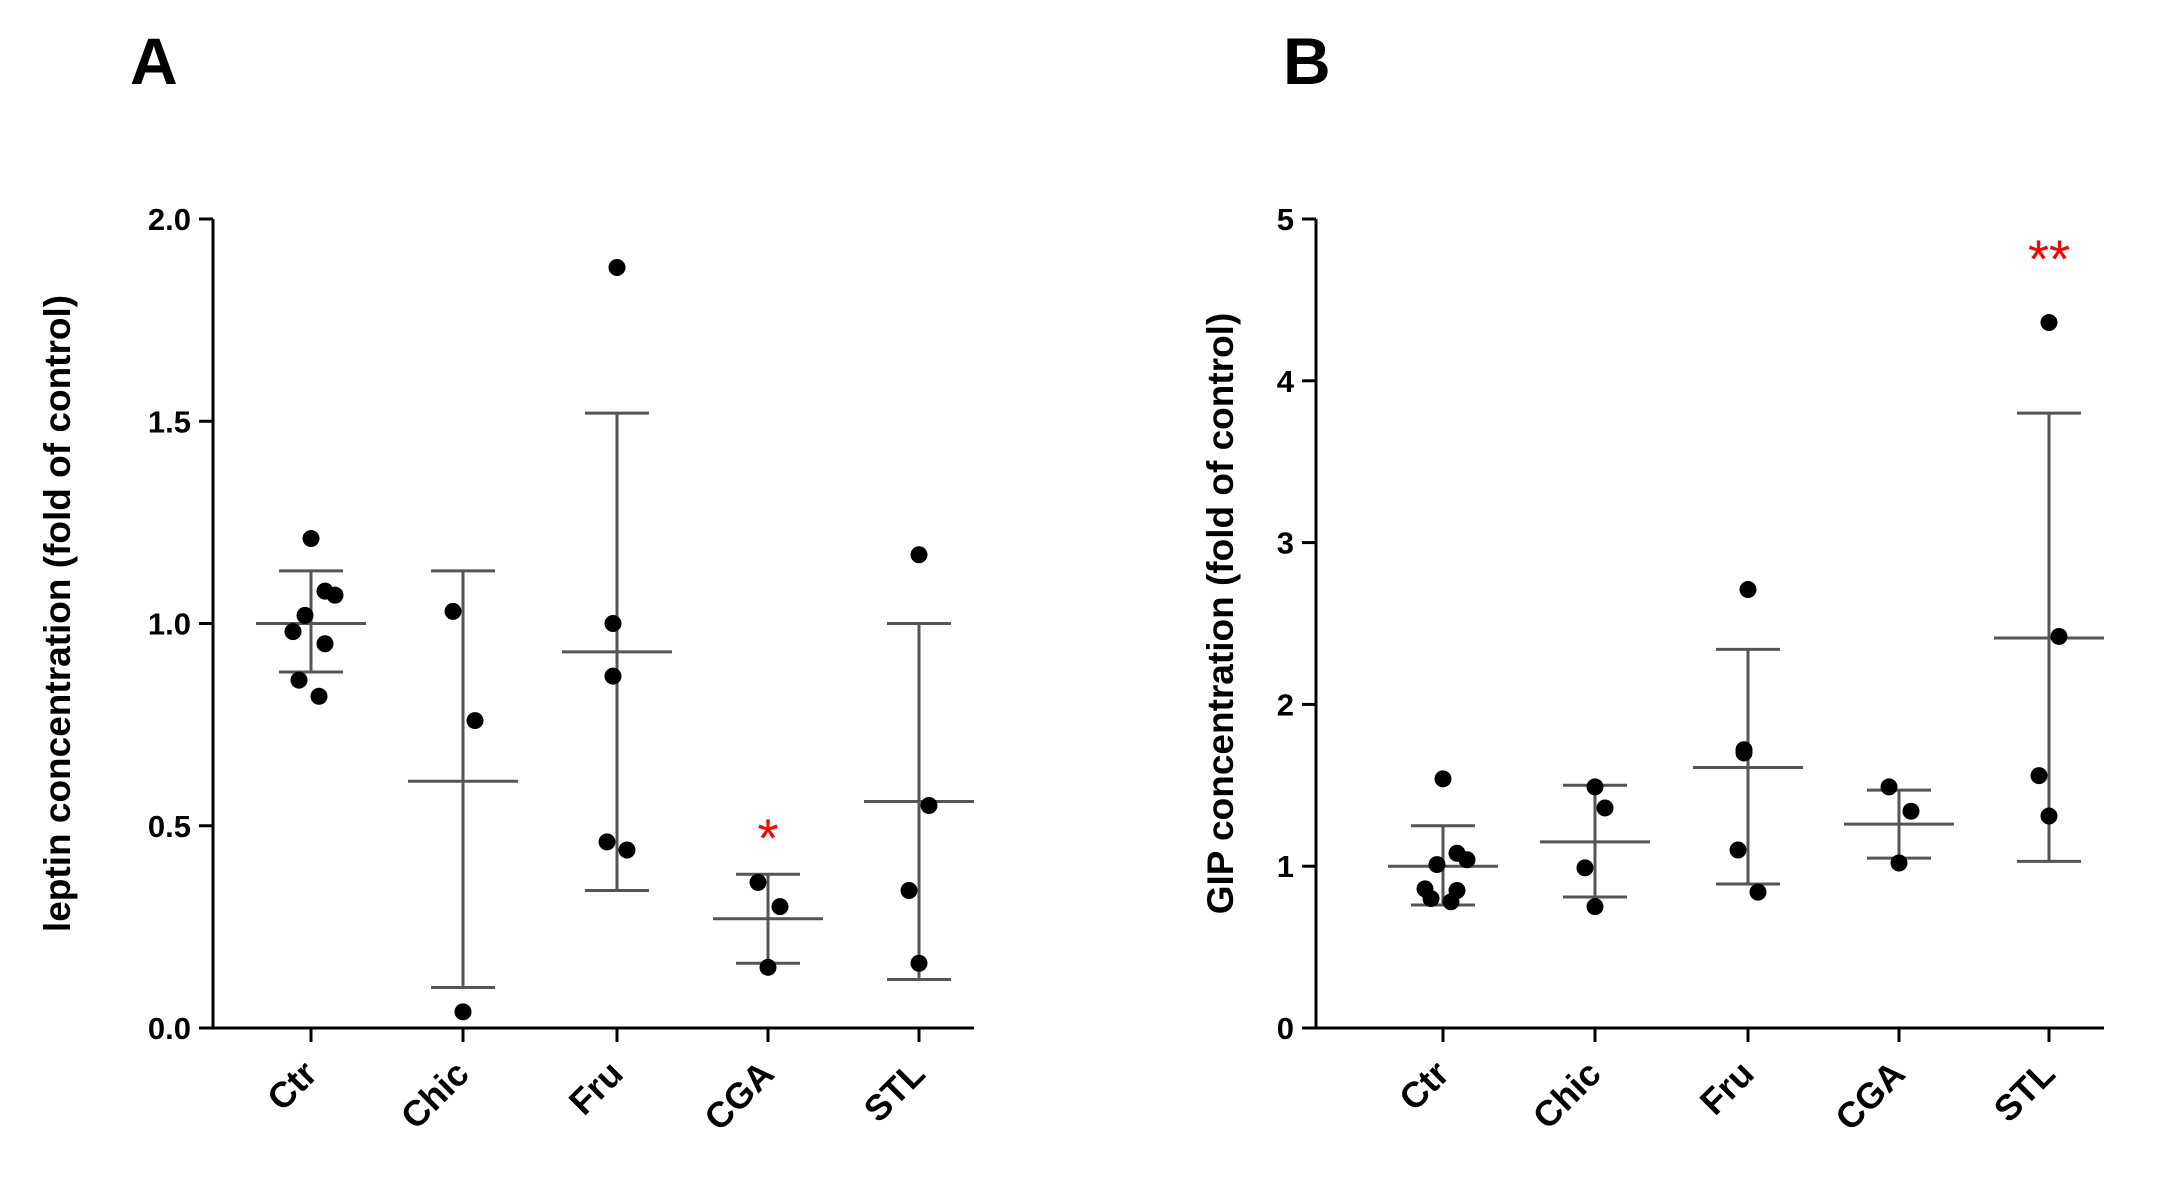 The image size is (2173, 1187). What do you see at coordinates (767, 838) in the screenshot?
I see `significance-marker: *` at bounding box center [767, 838].